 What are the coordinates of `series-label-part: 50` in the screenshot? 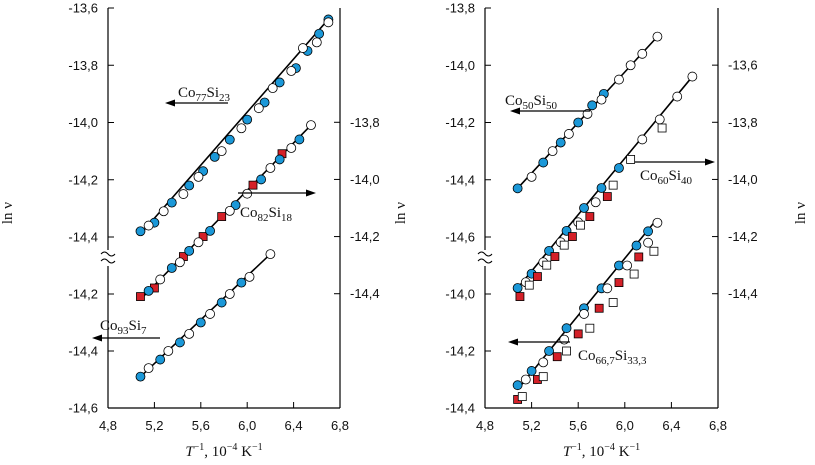 It's located at (529, 106).